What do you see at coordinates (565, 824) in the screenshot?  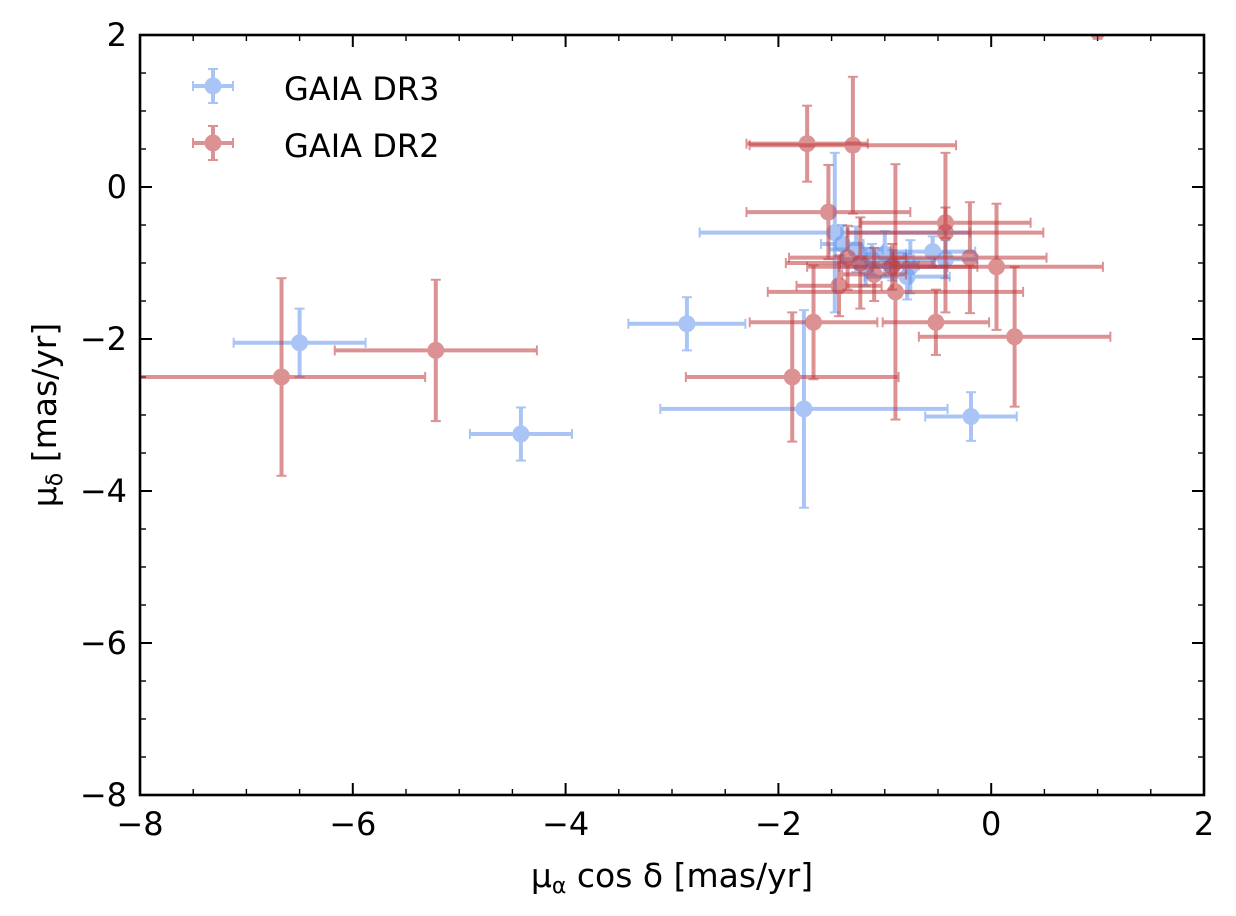 I see `x-tick-label: −4` at bounding box center [565, 824].